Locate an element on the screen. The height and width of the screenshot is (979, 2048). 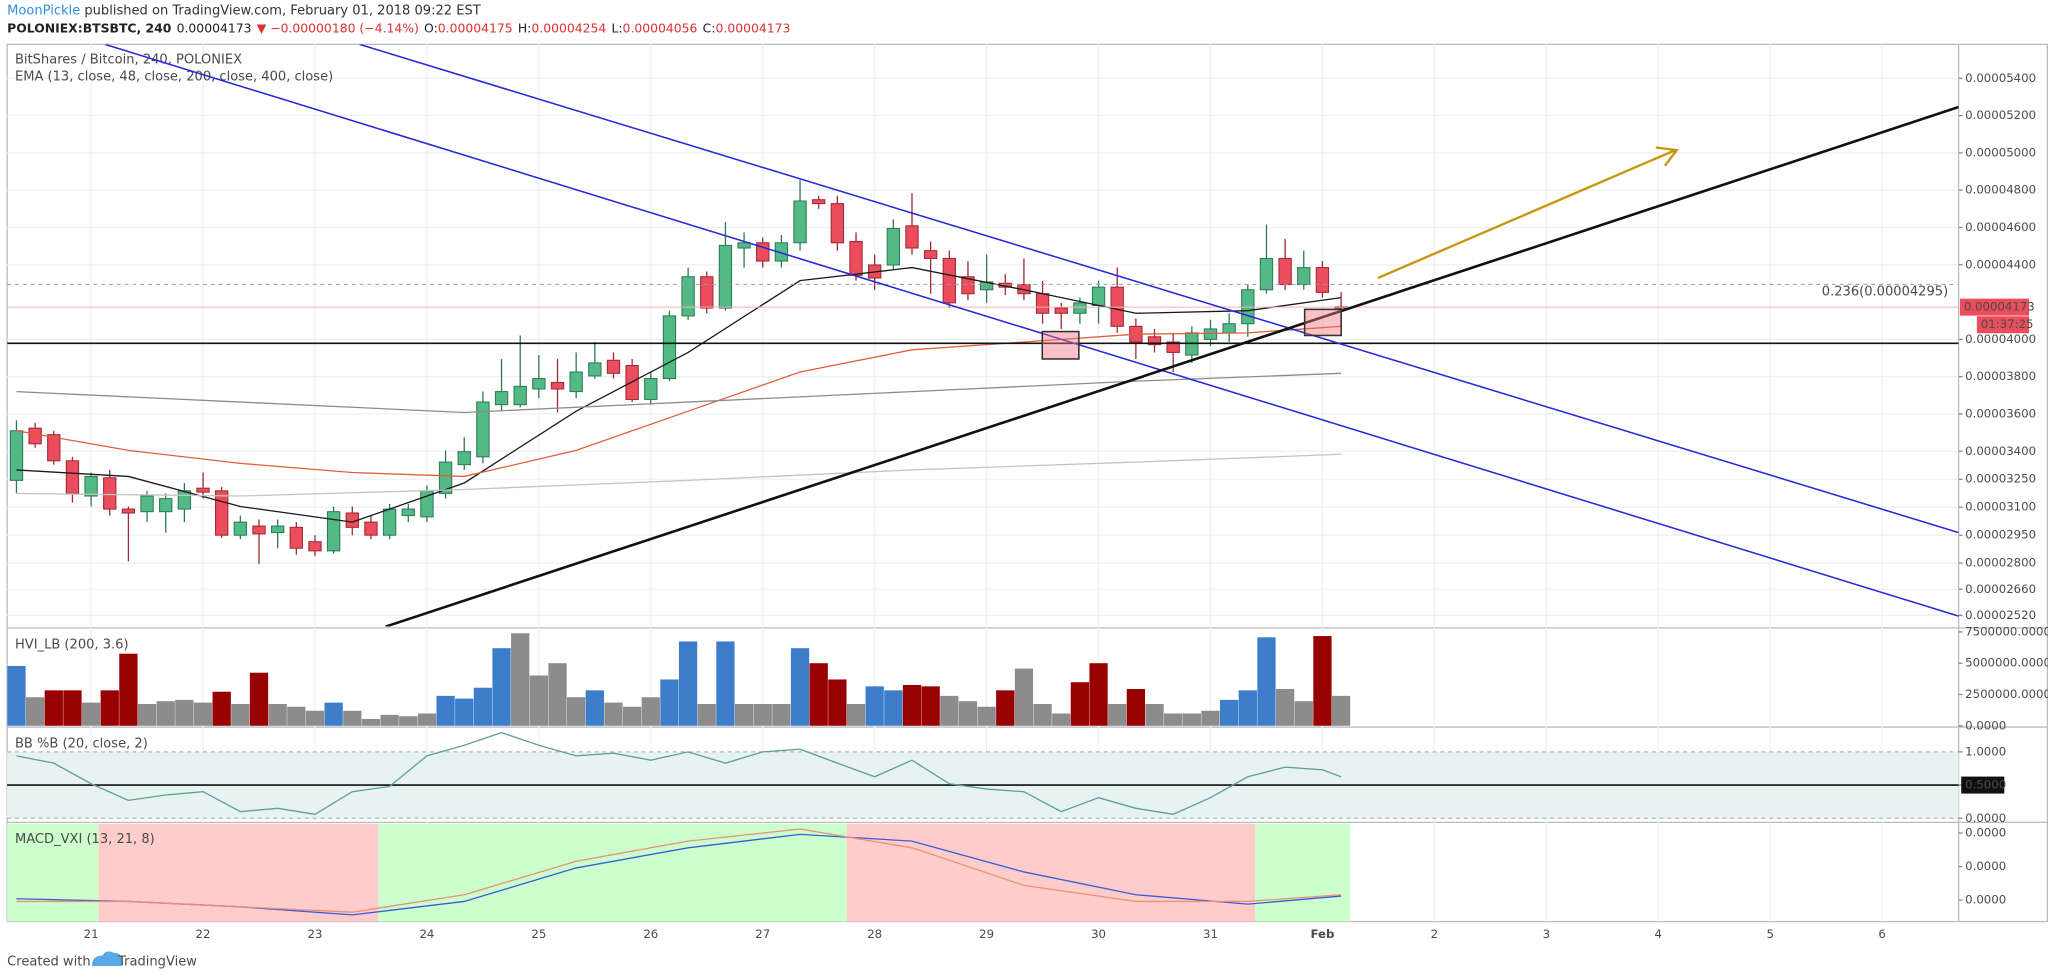
y-tick-label: 0.00003250 is located at coordinates (2000, 479).